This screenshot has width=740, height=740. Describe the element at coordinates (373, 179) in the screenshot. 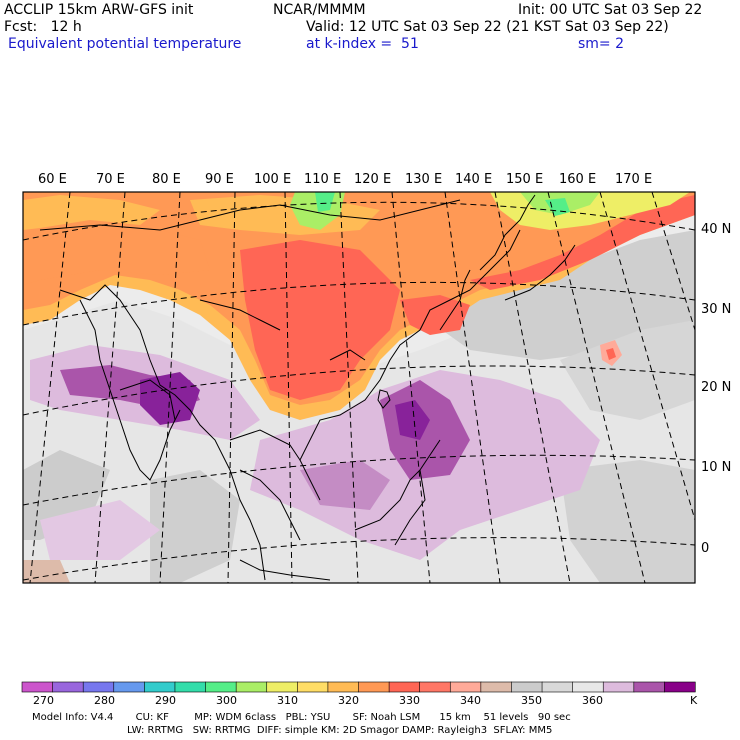

I see `lon-label: 120 E` at that location.